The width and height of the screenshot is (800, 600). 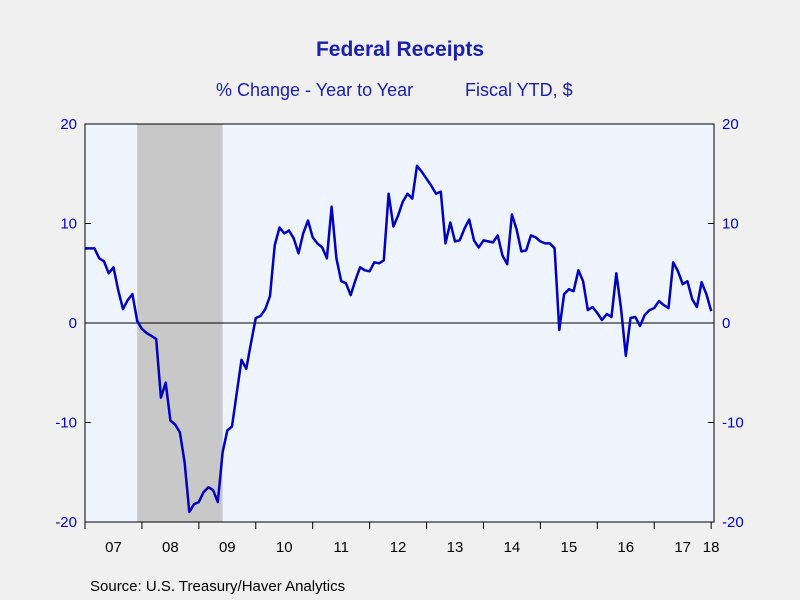 I want to click on x-tick-label: 15, so click(x=569, y=547).